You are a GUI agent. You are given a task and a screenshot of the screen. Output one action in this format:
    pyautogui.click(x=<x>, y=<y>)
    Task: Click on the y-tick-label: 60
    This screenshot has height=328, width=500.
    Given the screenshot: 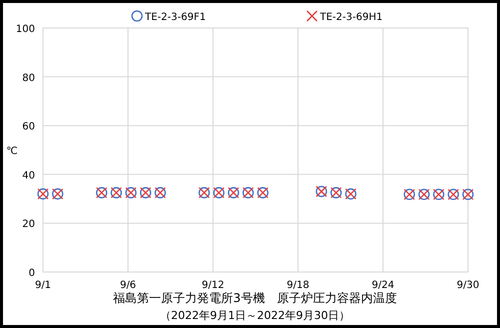 What is the action you would take?
    pyautogui.click(x=28, y=127)
    